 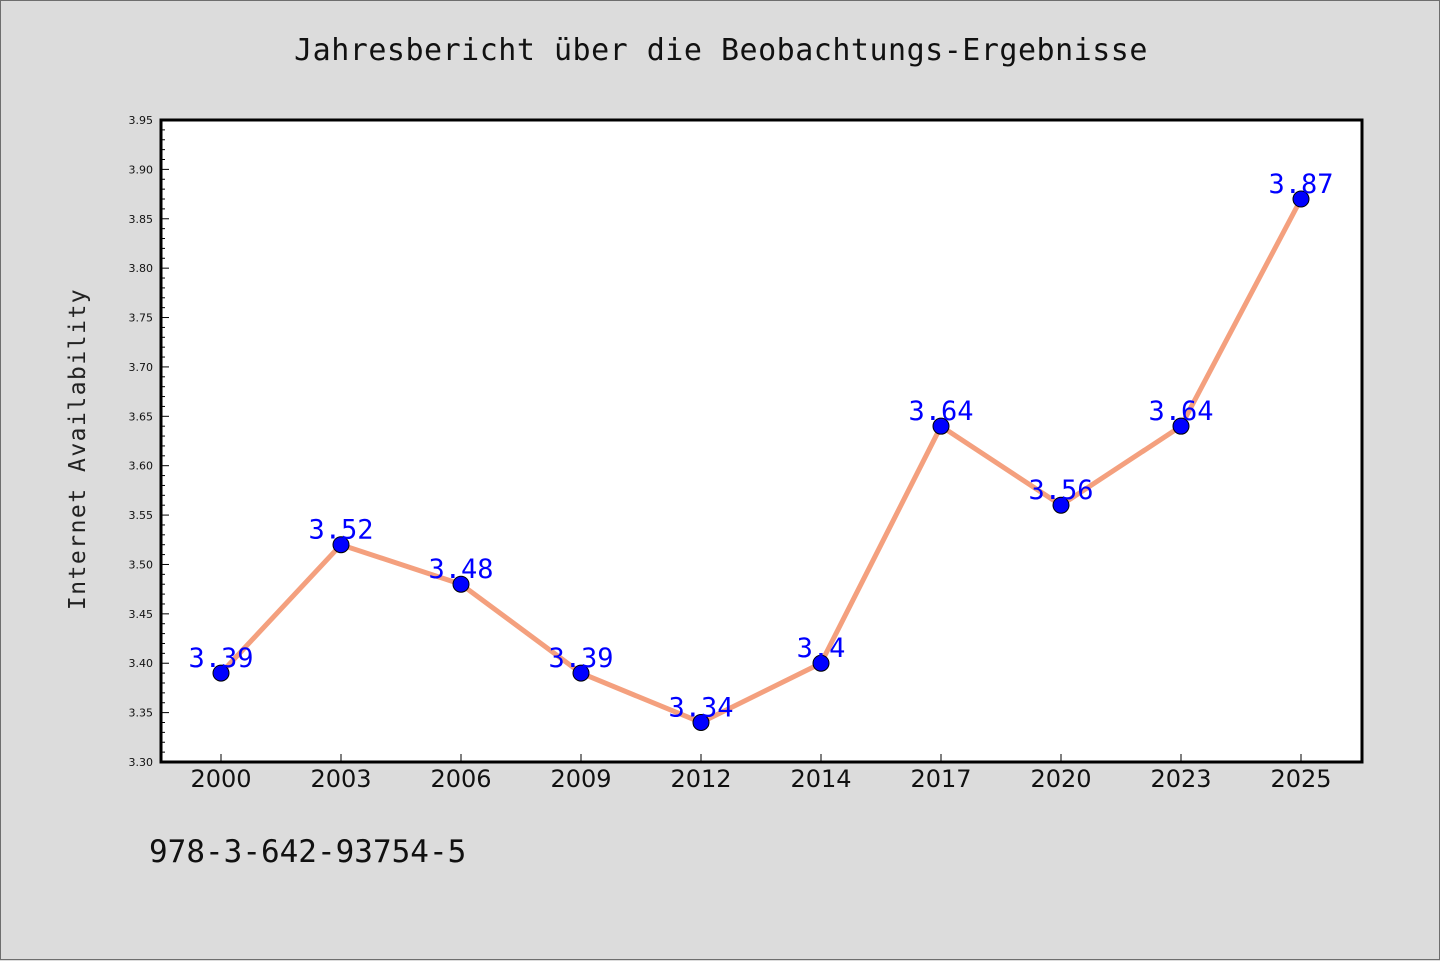 What do you see at coordinates (141, 564) in the screenshot?
I see `y-tick-label: 3.50` at bounding box center [141, 564].